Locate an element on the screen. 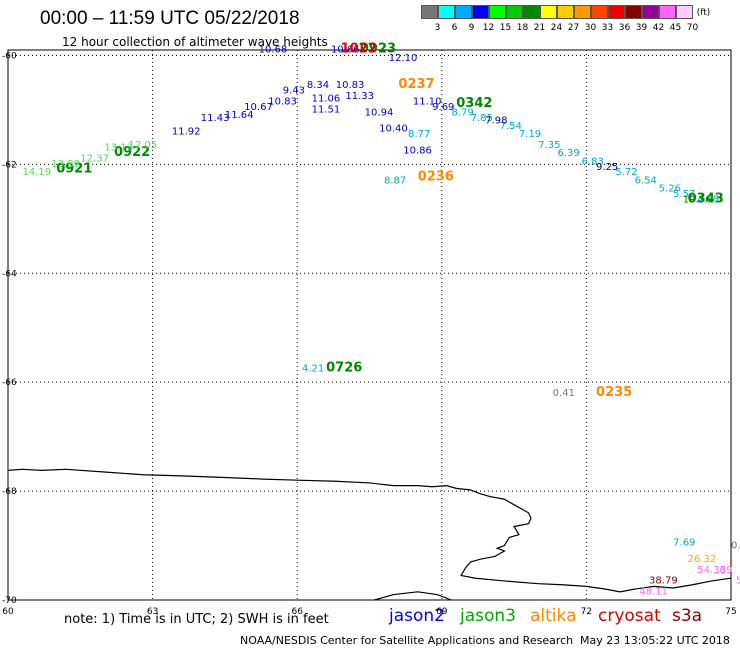 The height and width of the screenshot is (650, 740). pass-time-label: 1022 is located at coordinates (359, 49).